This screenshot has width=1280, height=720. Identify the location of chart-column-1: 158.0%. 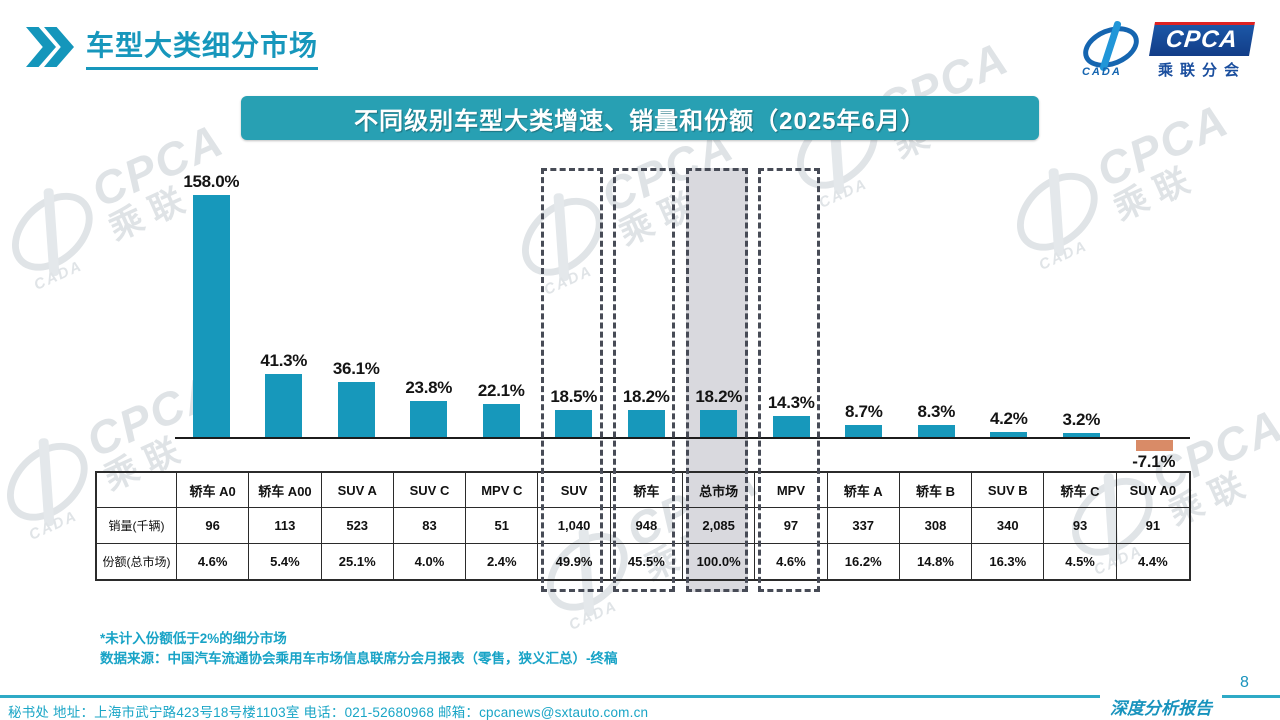
(211, 304).